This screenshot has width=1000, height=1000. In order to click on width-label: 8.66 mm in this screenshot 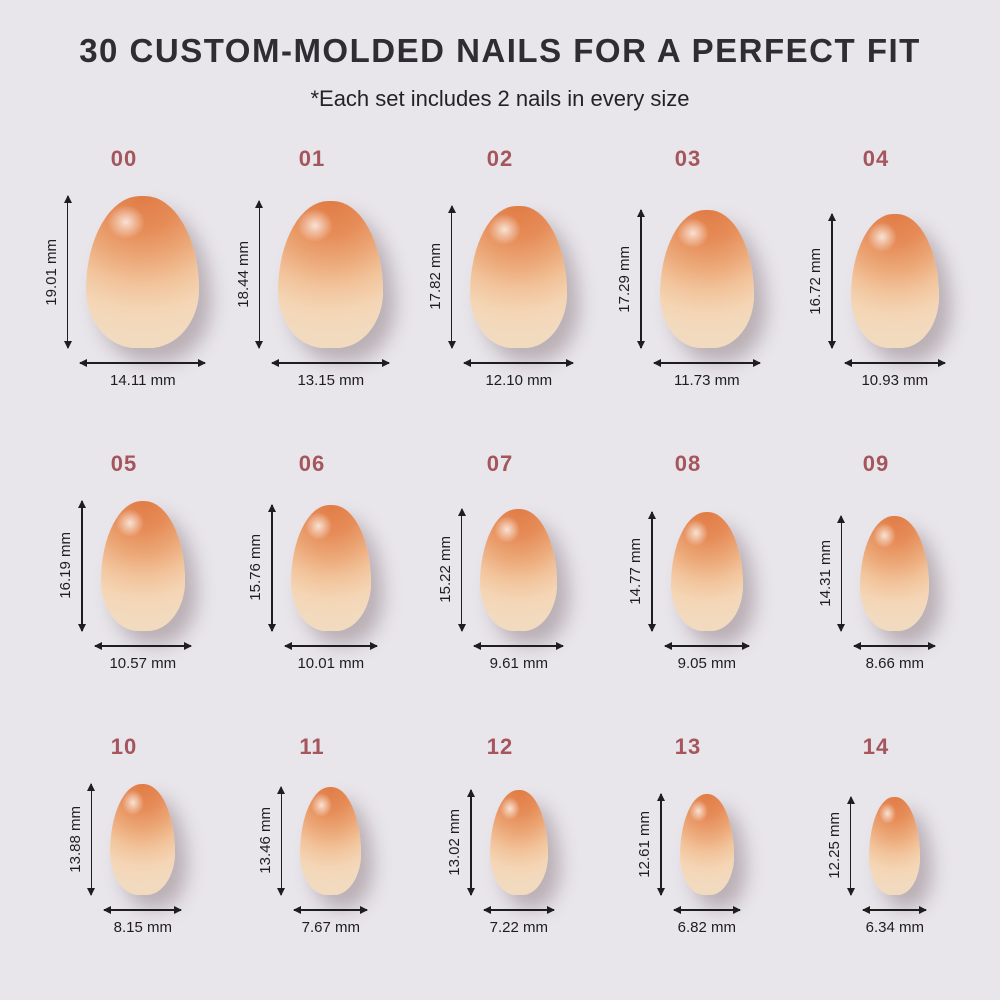, I will do `click(894, 663)`.